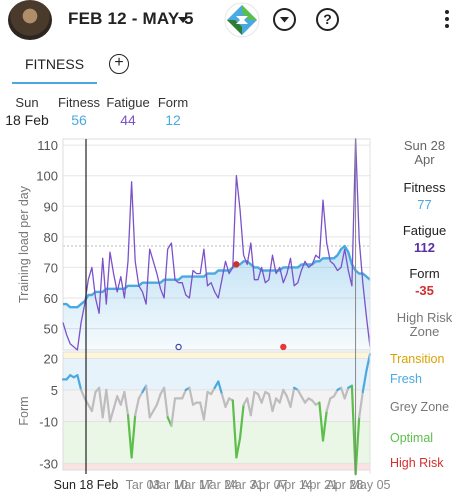 This screenshot has width=467, height=500. What do you see at coordinates (412, 438) in the screenshot?
I see `zone-label-optimal: Optimal` at bounding box center [412, 438].